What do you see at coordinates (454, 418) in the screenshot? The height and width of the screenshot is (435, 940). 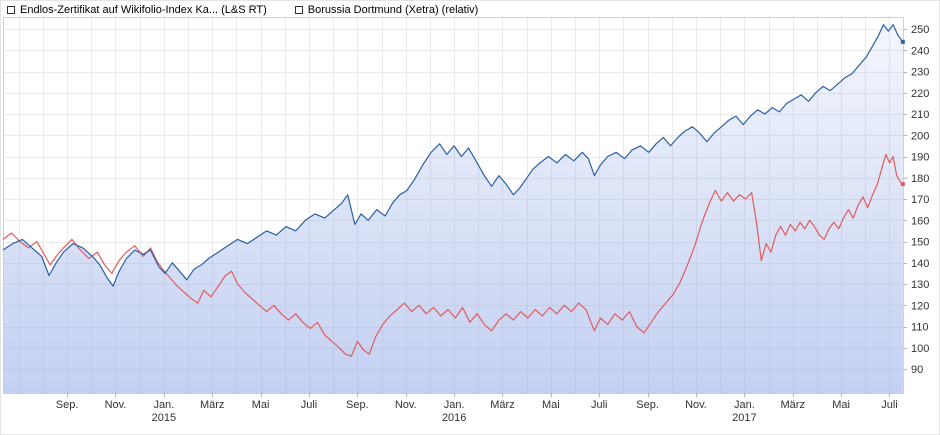 I see `svg-text: 2016` at bounding box center [454, 418].